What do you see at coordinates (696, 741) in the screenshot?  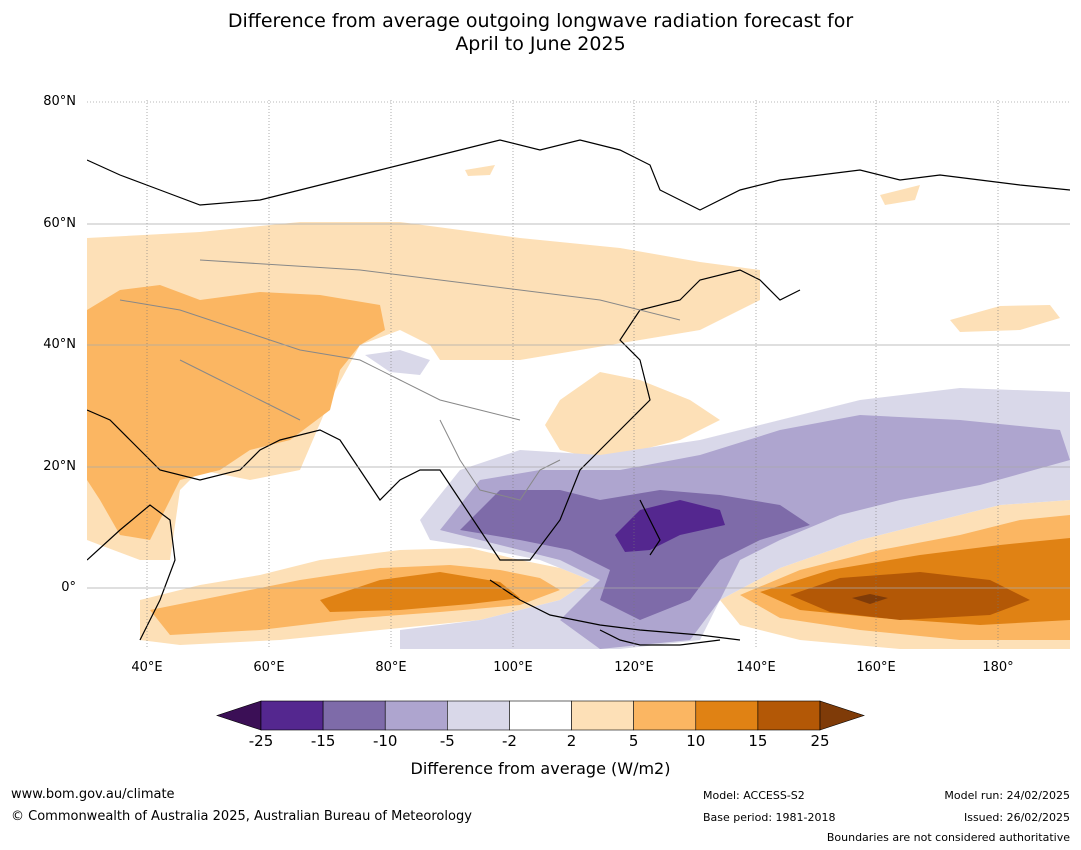 I see `colorbar-tick-label: 10` at bounding box center [696, 741].